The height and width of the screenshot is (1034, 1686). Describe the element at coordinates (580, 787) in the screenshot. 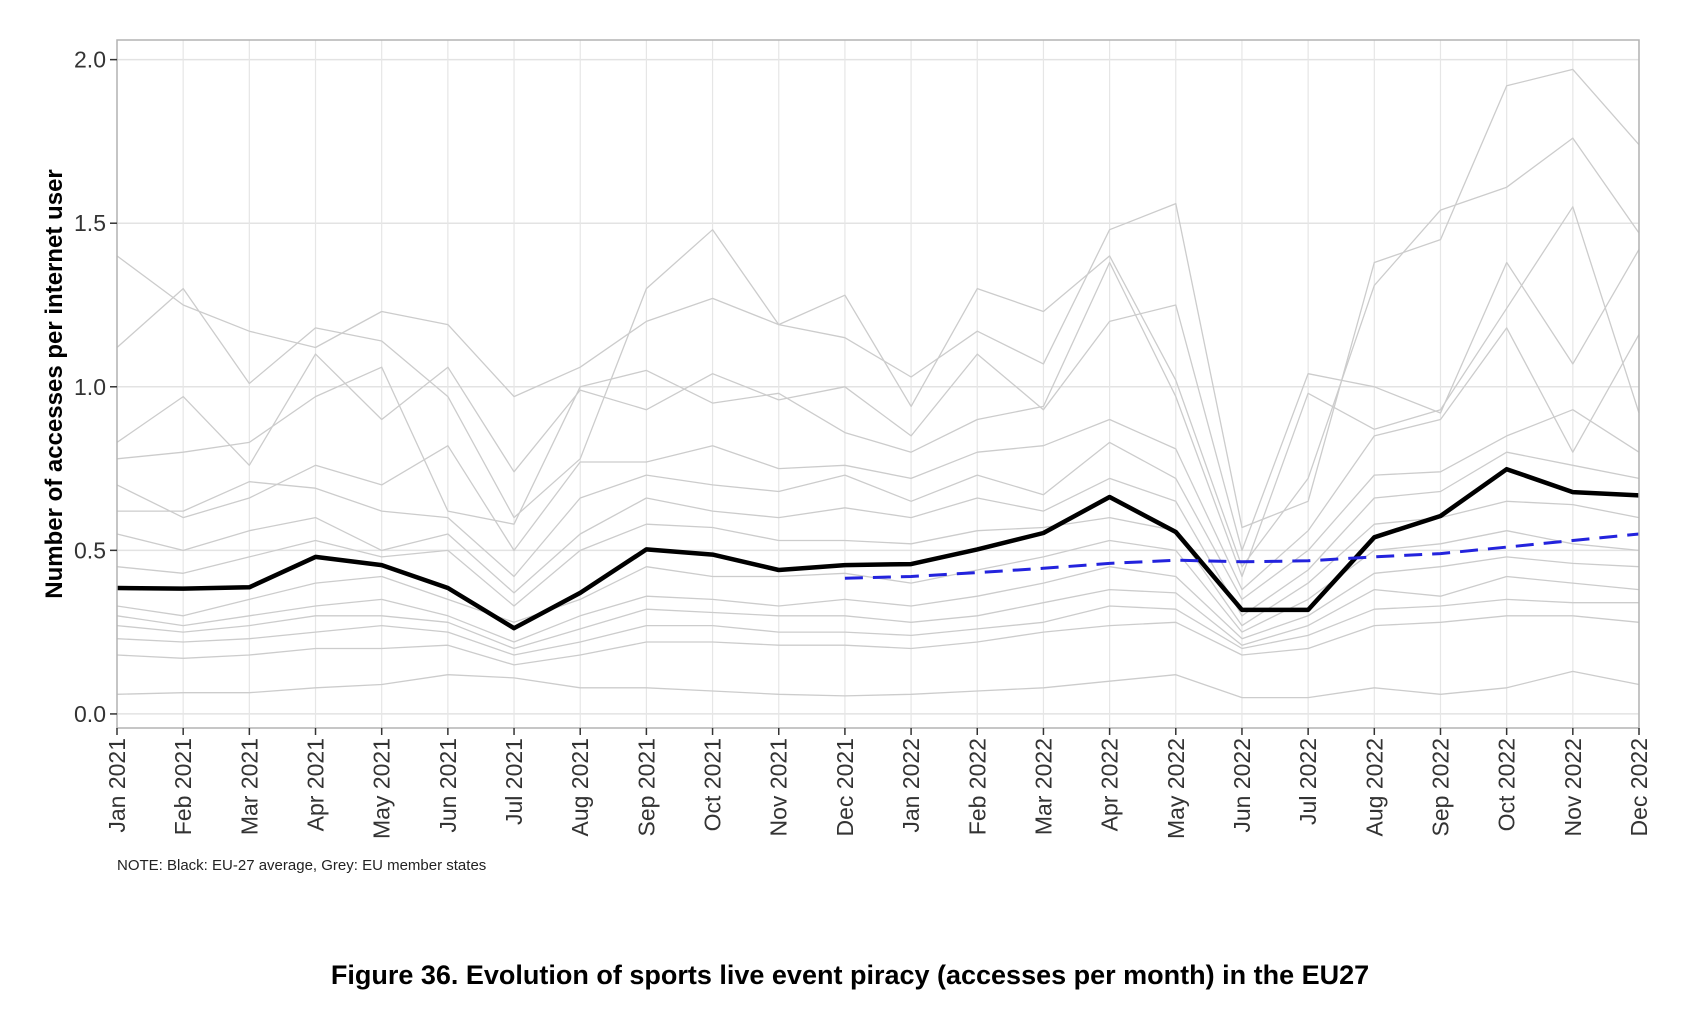

I see `x-tick-label: Aug 2021` at that location.